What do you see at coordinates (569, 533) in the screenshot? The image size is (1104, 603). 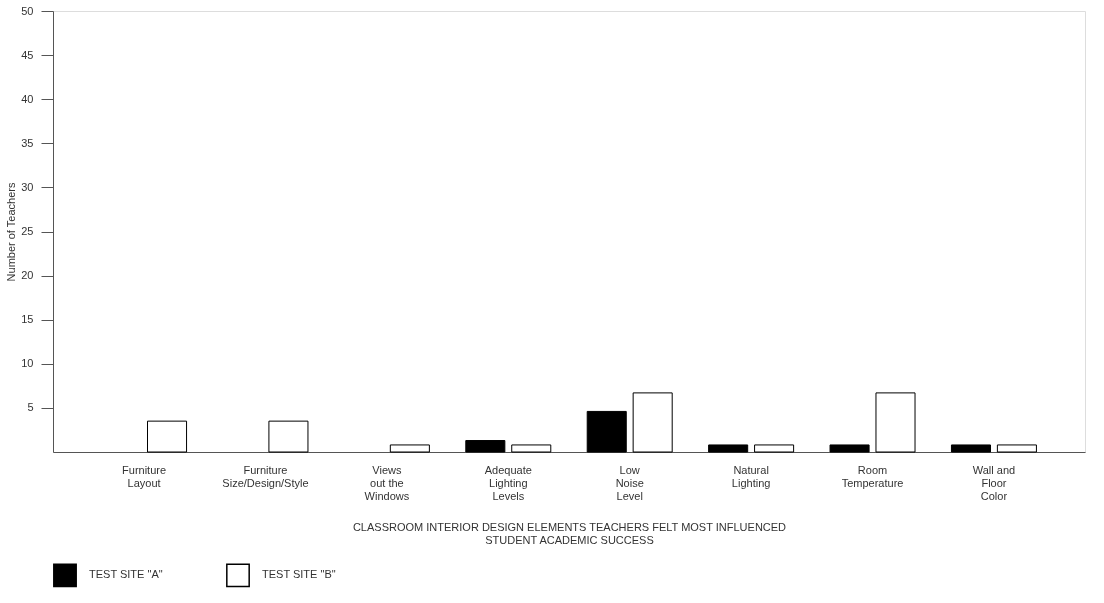 I see `x-axis-title: CLASSROOM INTERIOR DESIGN ELEMENTS TEACHERS FELT MOST INFLUENCED STUDENT ACADEMIC SUCCESS` at bounding box center [569, 533].